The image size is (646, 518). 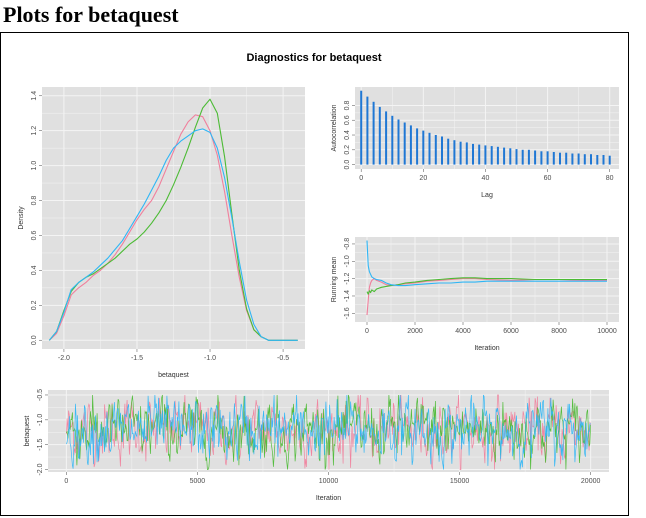 What do you see at coordinates (334, 127) in the screenshot?
I see `autocorrelation-y-axis-label: Autocorrelation` at bounding box center [334, 127].